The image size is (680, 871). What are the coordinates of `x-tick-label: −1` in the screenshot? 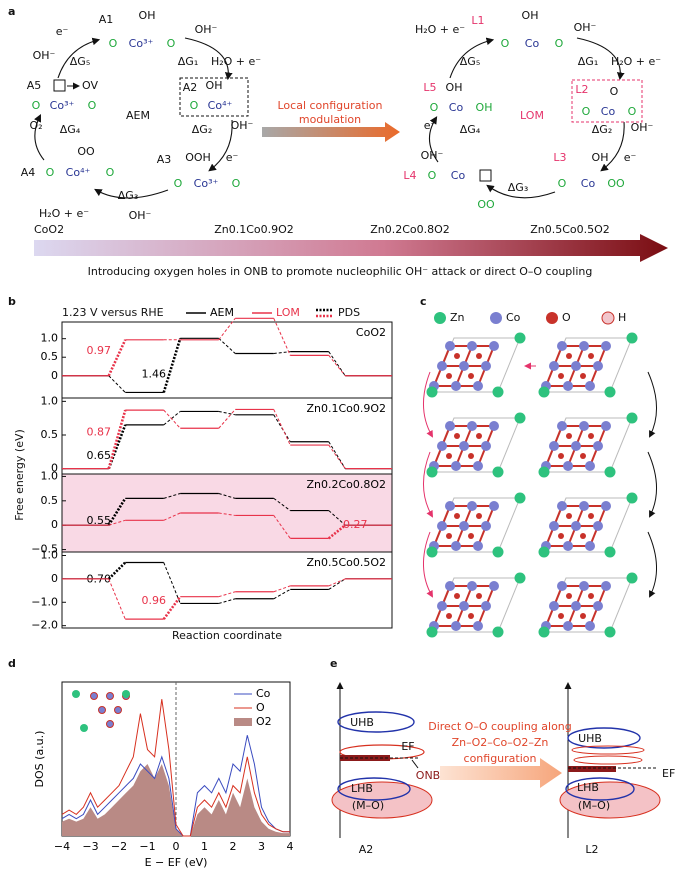 It's located at (147, 846).